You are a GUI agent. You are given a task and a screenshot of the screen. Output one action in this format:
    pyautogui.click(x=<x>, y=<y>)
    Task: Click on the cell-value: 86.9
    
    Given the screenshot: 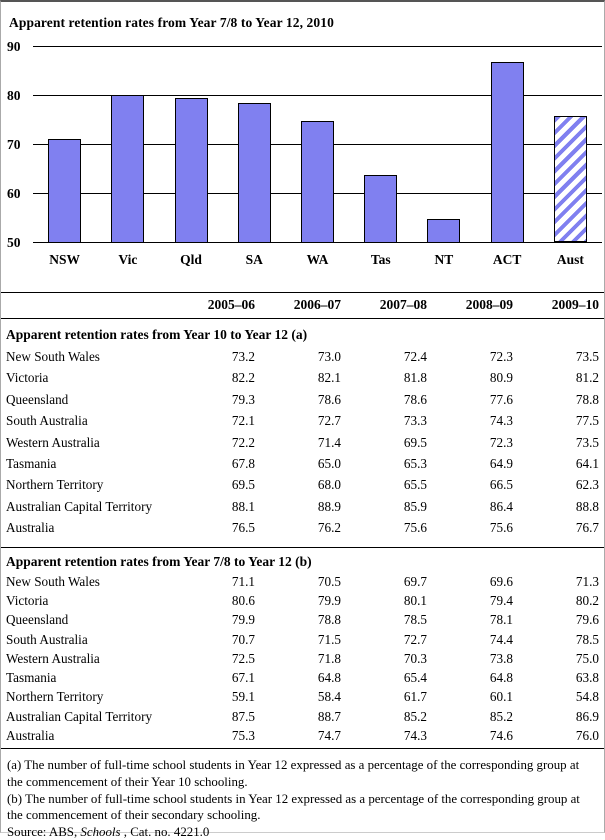 What is the action you would take?
    pyautogui.click(x=587, y=716)
    